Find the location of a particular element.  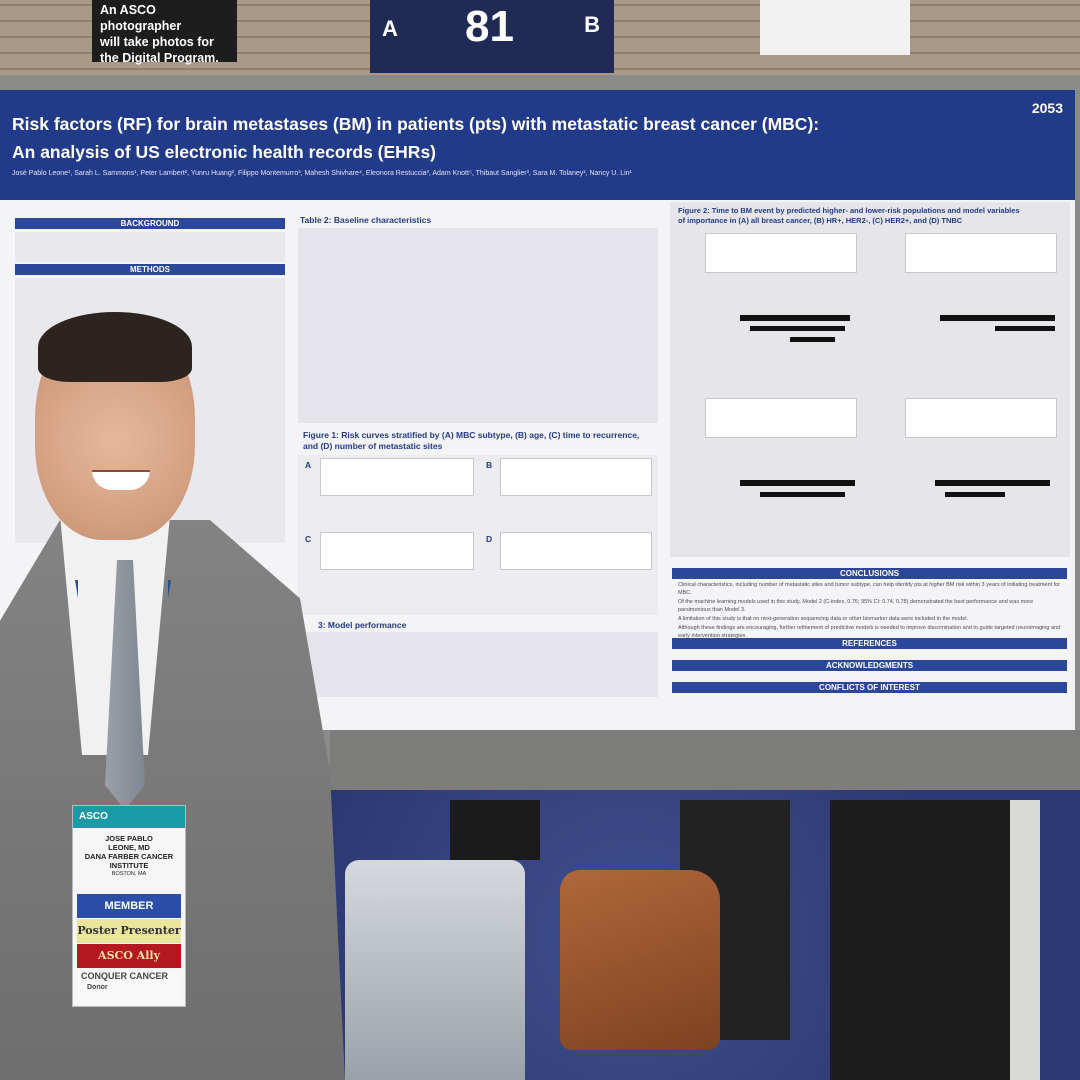

ribbon-poster-presenter: Poster Presenter is located at coordinates (129, 931).